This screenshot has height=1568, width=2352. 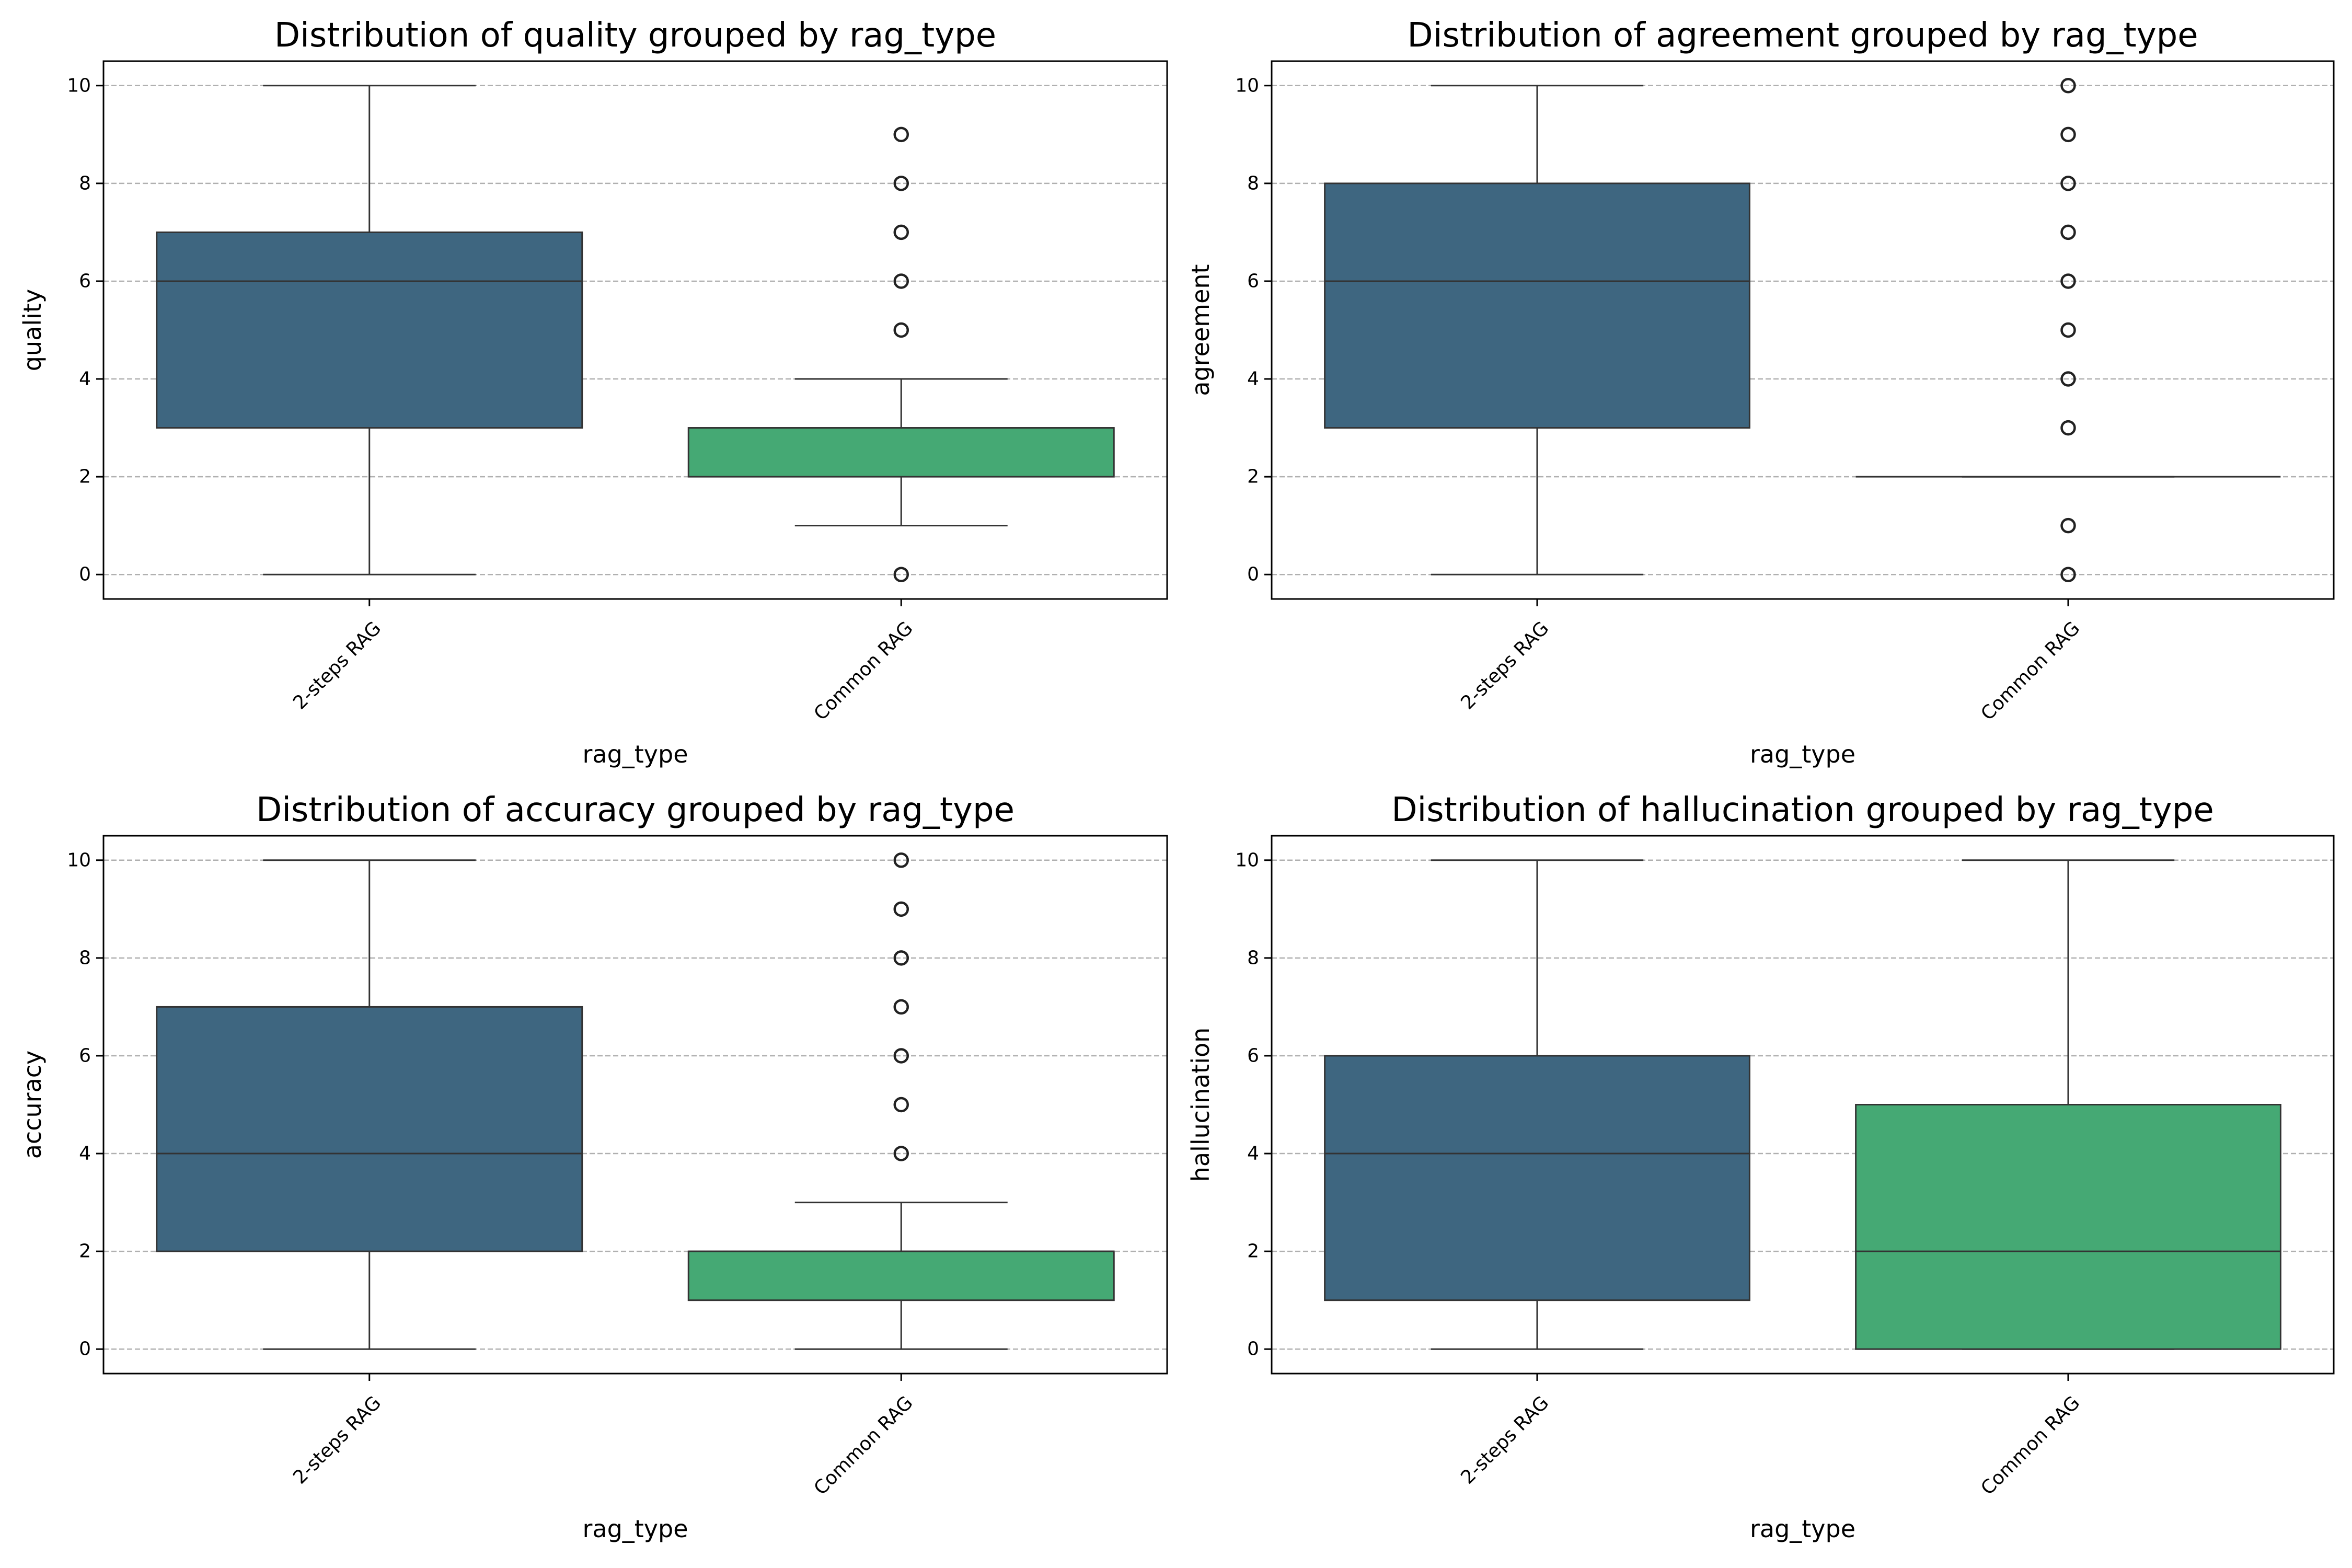 What do you see at coordinates (1200, 1105) in the screenshot?
I see `y-axis-label: hallucination` at bounding box center [1200, 1105].